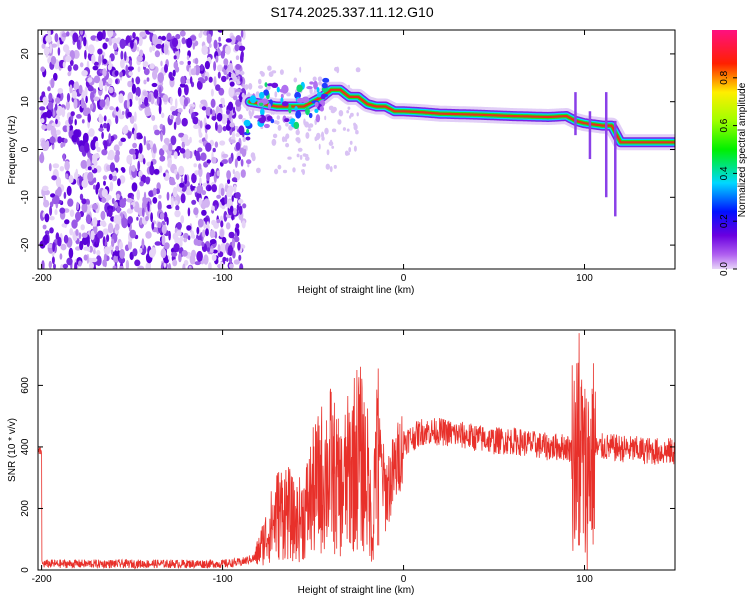  Describe the element at coordinates (25, 570) in the screenshot. I see `bottom-y-tick-label-0: 0` at that location.